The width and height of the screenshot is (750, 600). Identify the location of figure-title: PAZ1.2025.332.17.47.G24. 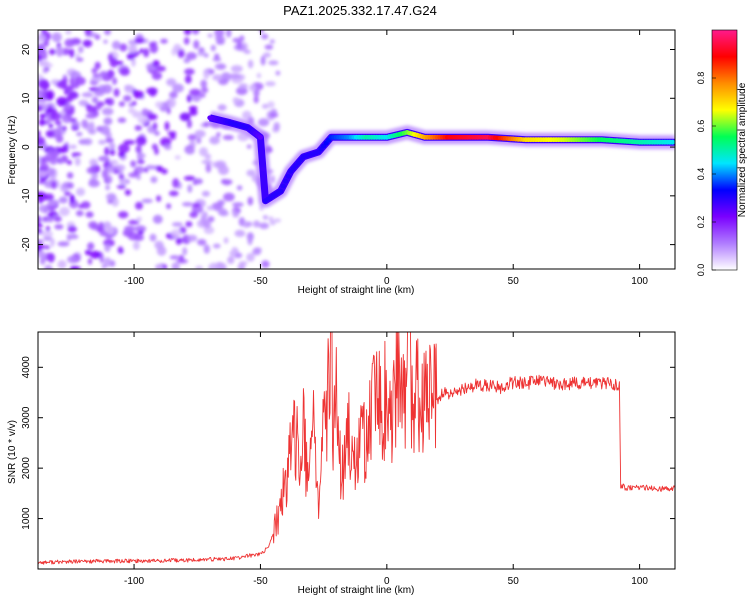
(360, 10).